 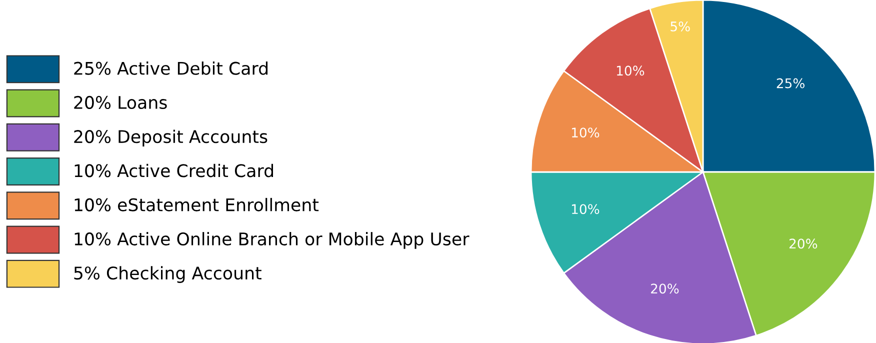 What do you see at coordinates (168, 274) in the screenshot?
I see `legend-label: 5% Checking Account` at bounding box center [168, 274].